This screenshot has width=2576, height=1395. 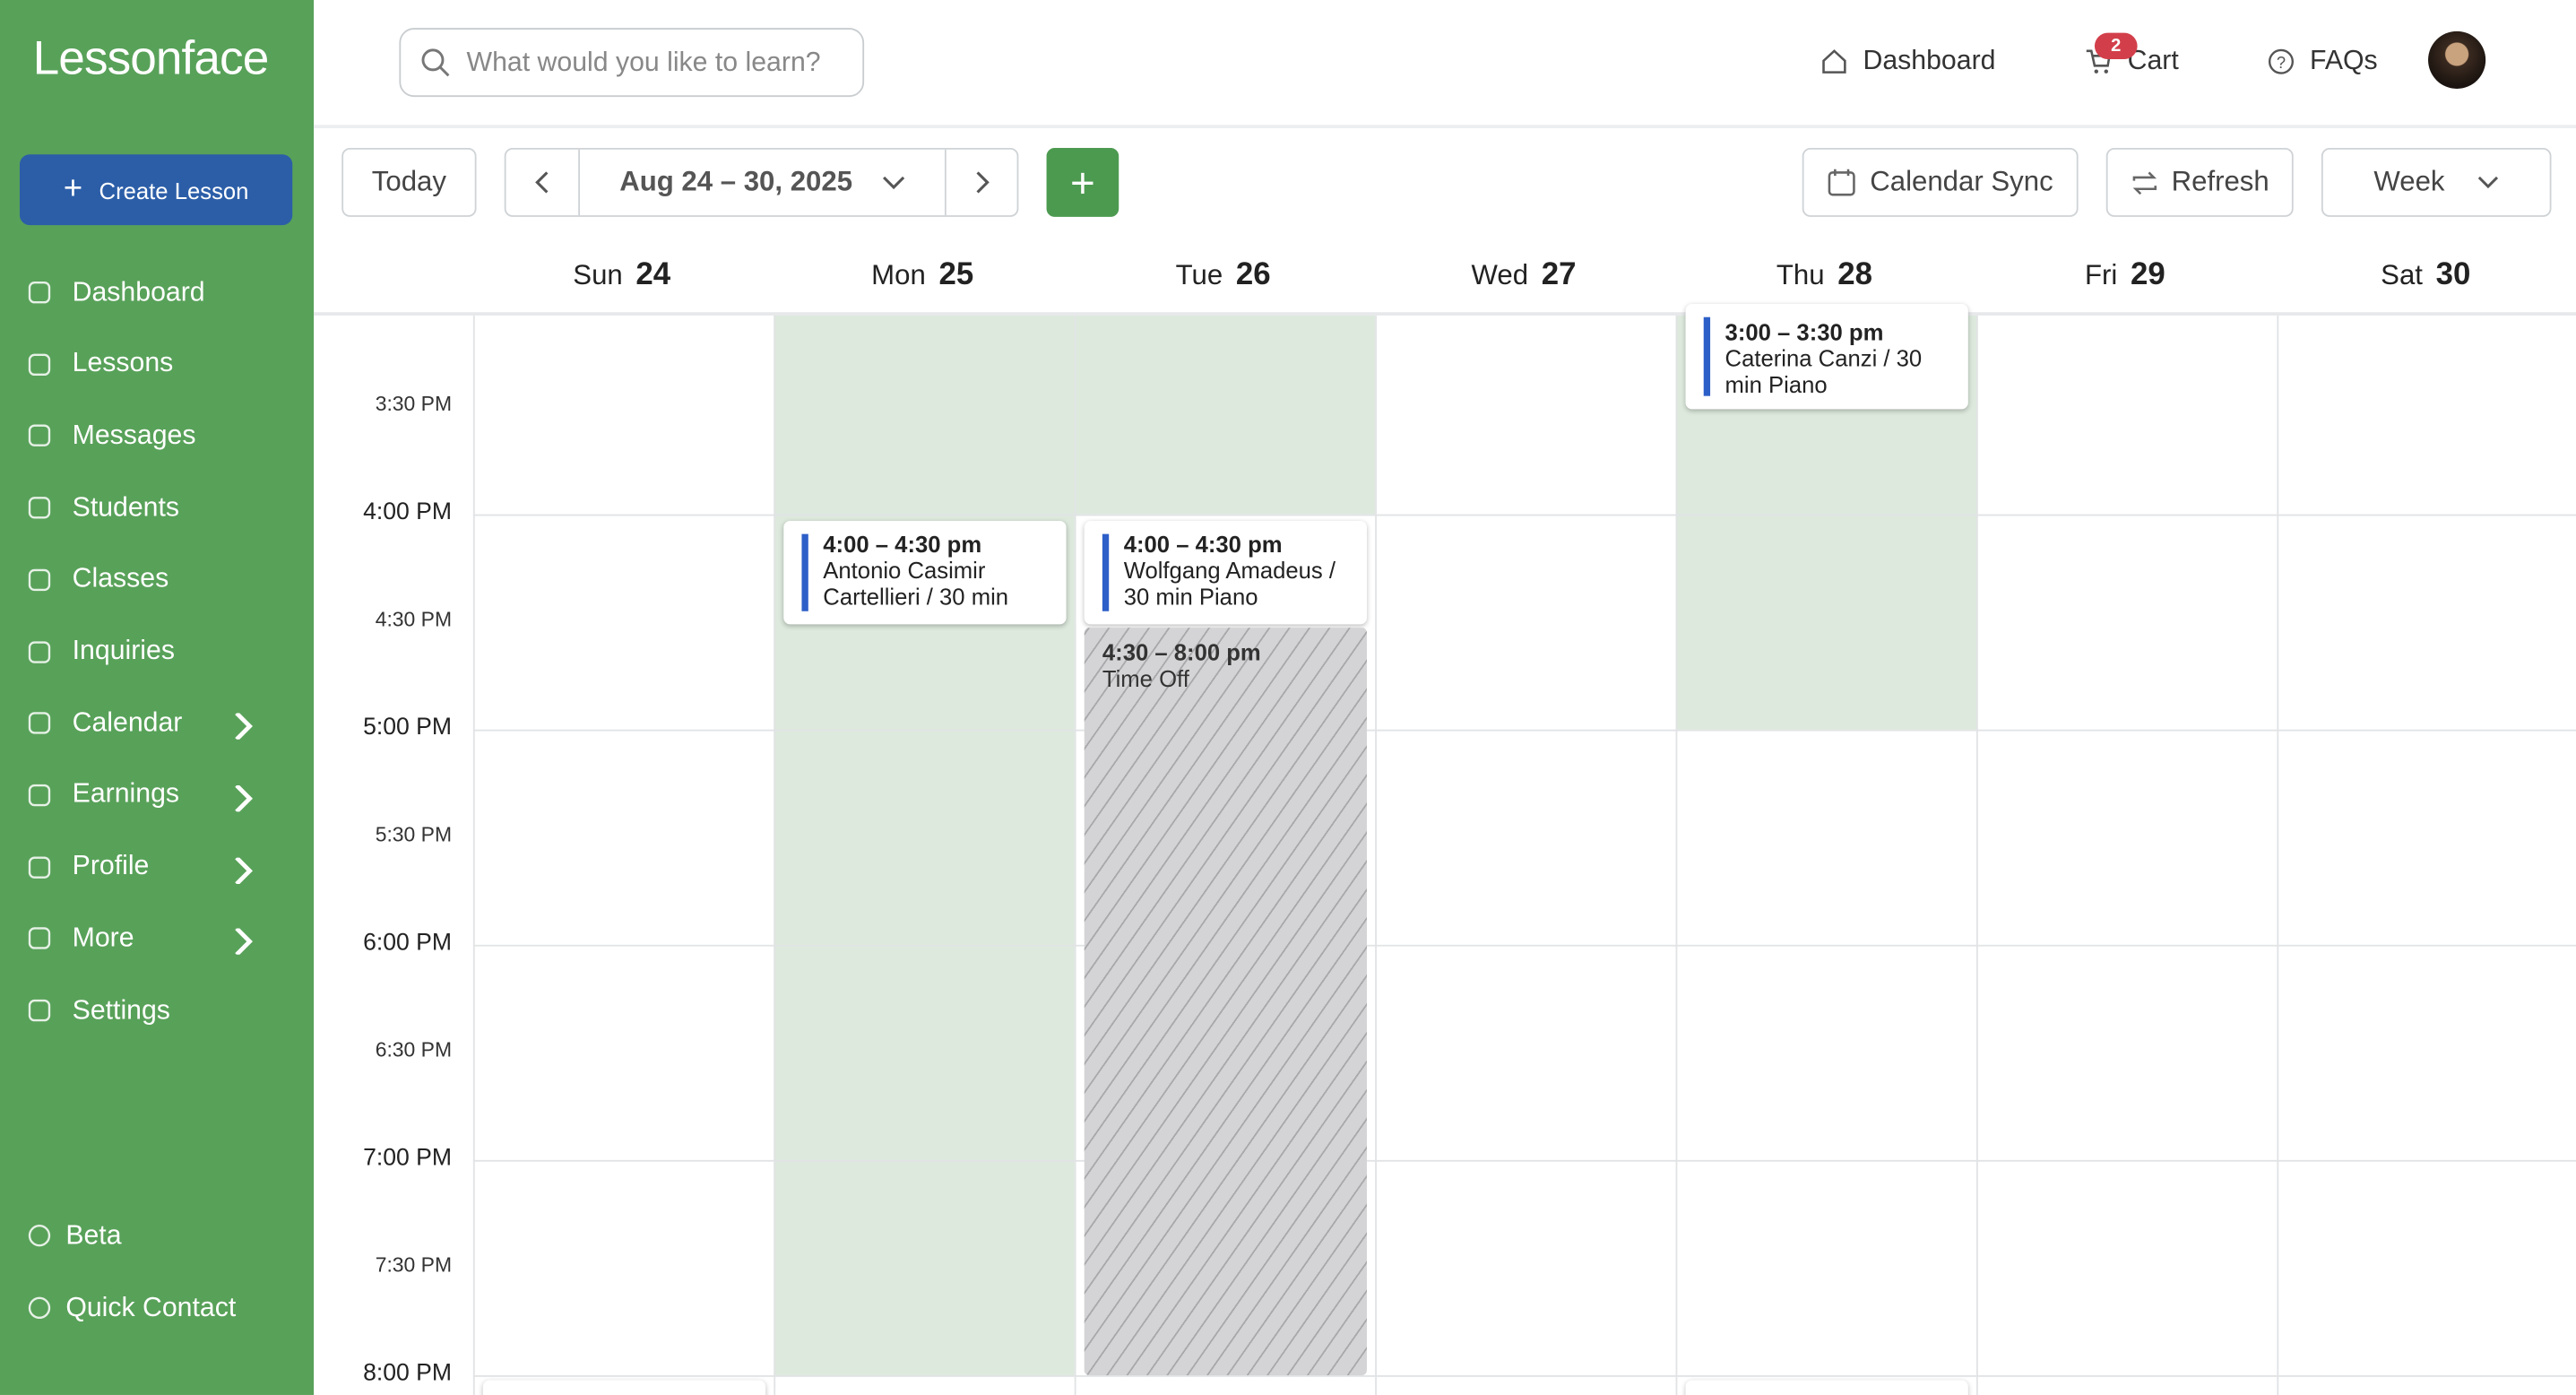 What do you see at coordinates (414, 403) in the screenshot?
I see `time-label: 3:30 PM` at bounding box center [414, 403].